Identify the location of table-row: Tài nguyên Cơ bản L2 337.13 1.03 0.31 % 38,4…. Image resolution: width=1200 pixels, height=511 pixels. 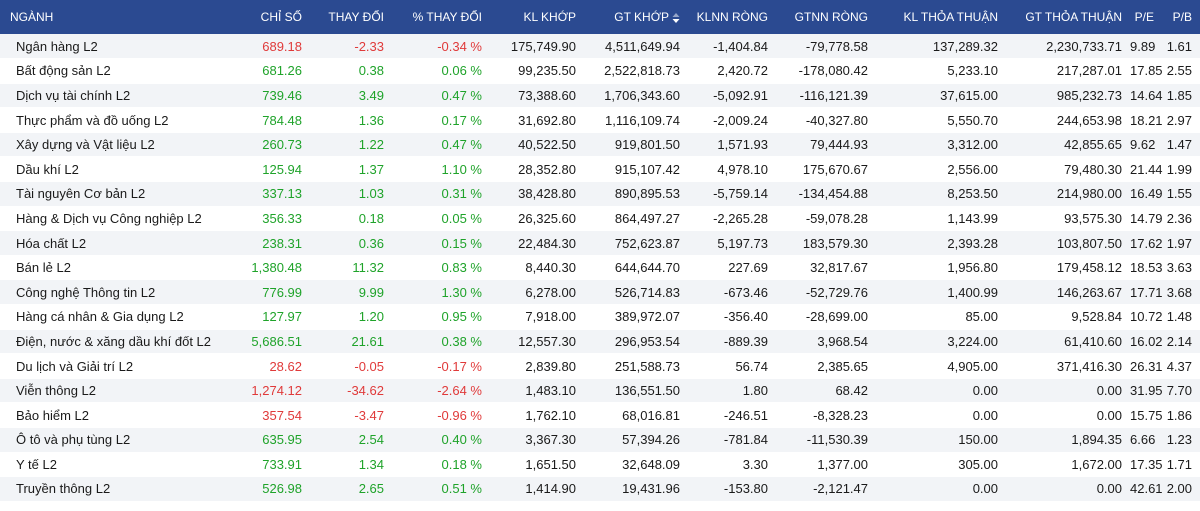
(600, 194).